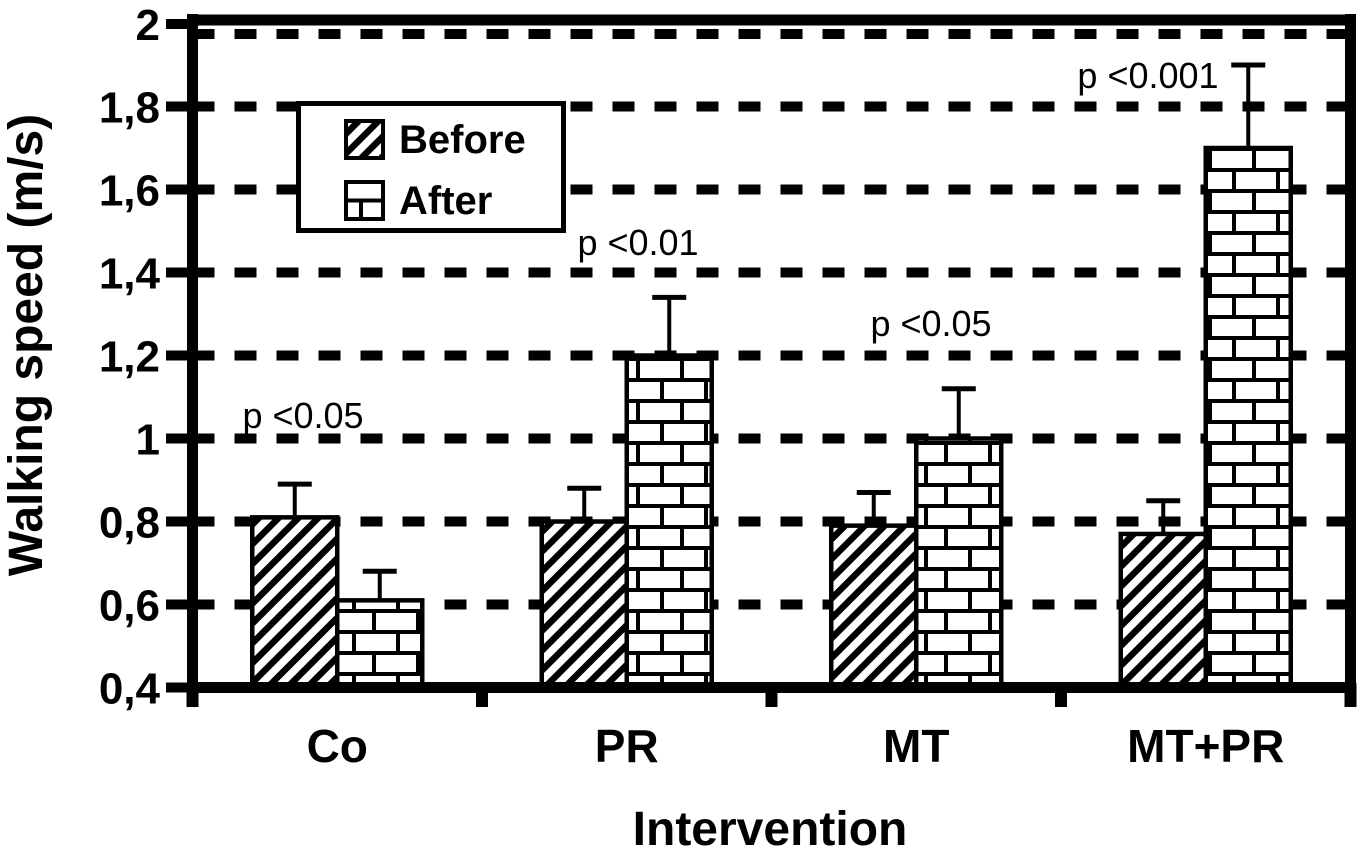 The image size is (1359, 858). What do you see at coordinates (1248, 417) in the screenshot?
I see `bar-after-MT+PR` at bounding box center [1248, 417].